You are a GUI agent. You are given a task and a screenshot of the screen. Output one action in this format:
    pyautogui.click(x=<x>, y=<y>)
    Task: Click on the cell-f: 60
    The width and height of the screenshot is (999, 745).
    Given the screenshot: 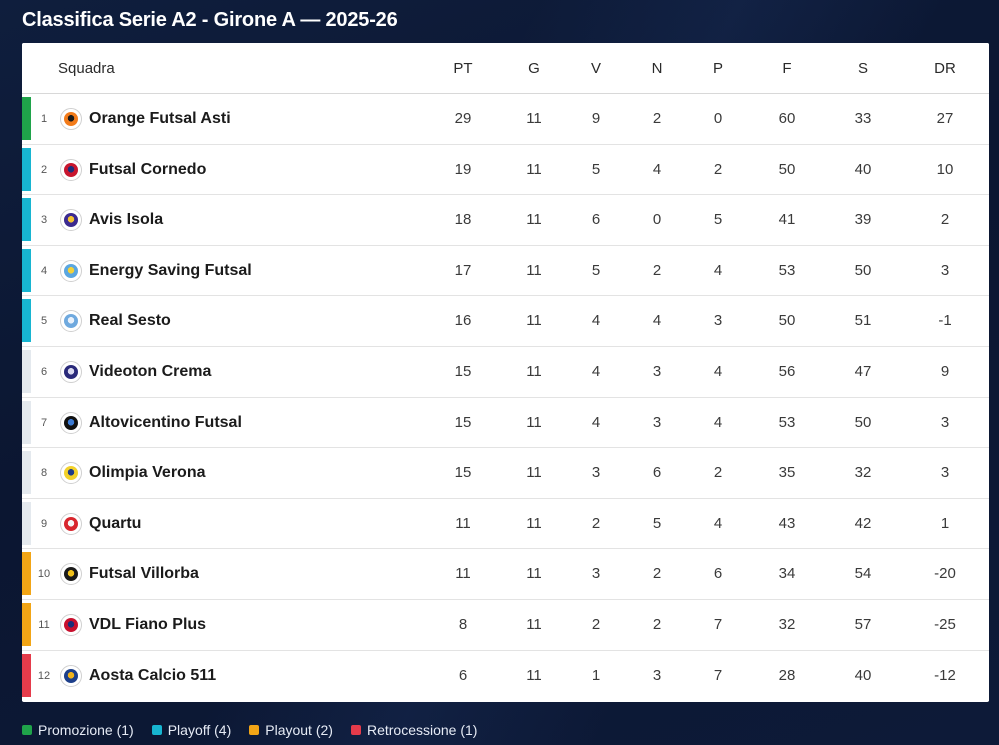 What is the action you would take?
    pyautogui.click(x=787, y=118)
    